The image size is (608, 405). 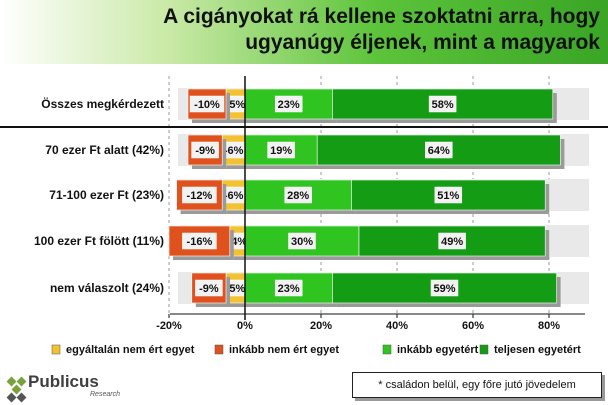 I want to click on data-label: 30%, so click(x=302, y=242).